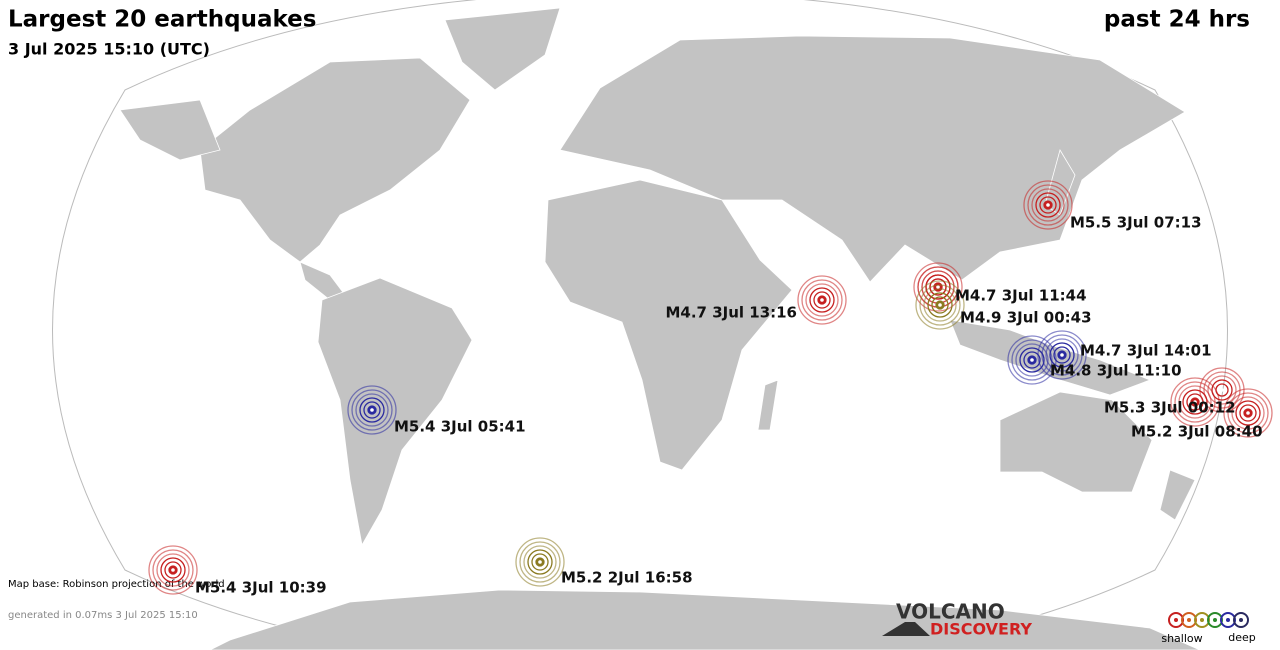 The width and height of the screenshot is (1280, 650). Describe the element at coordinates (1136, 223) in the screenshot. I see `quake-label: M5.5 3Jul 07:13` at that location.